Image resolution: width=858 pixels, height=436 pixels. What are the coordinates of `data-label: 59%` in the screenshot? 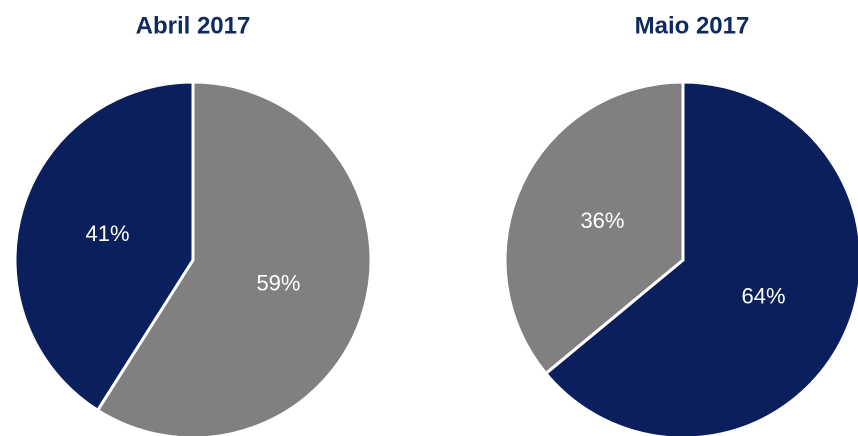 It's located at (278, 283).